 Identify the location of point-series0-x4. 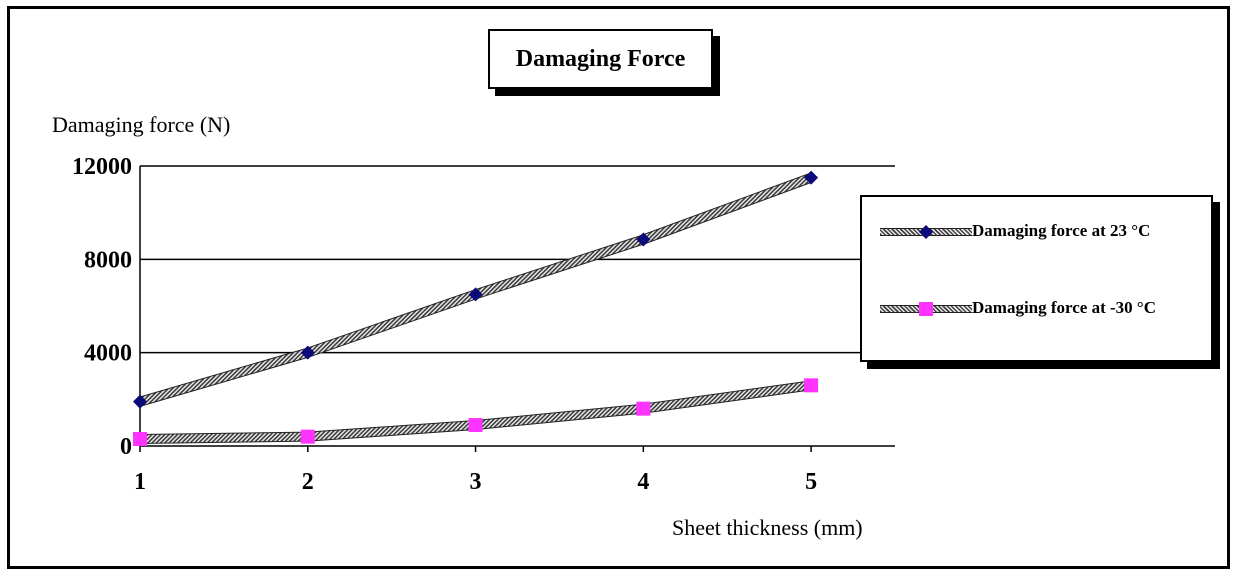
(643, 239).